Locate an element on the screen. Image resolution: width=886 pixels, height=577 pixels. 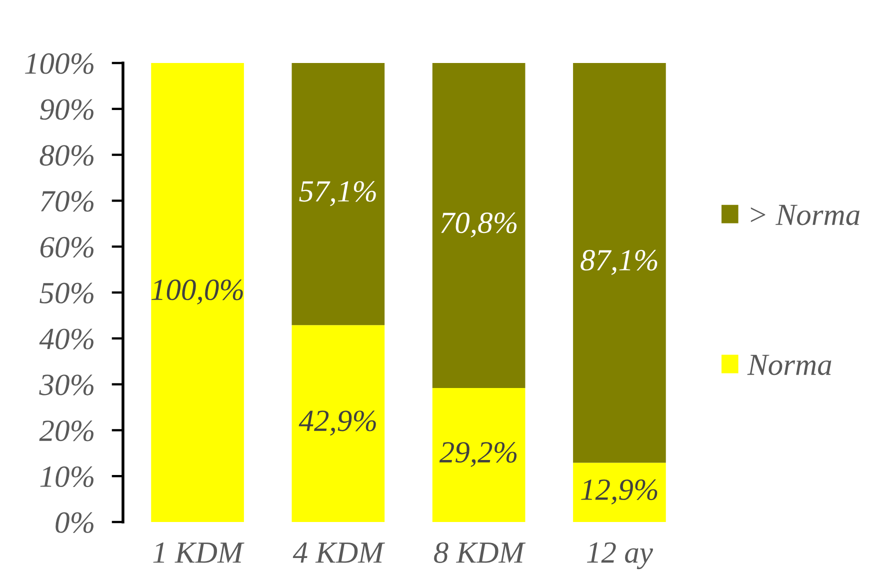
x-tick-label: 8 KDM is located at coordinates (480, 552).